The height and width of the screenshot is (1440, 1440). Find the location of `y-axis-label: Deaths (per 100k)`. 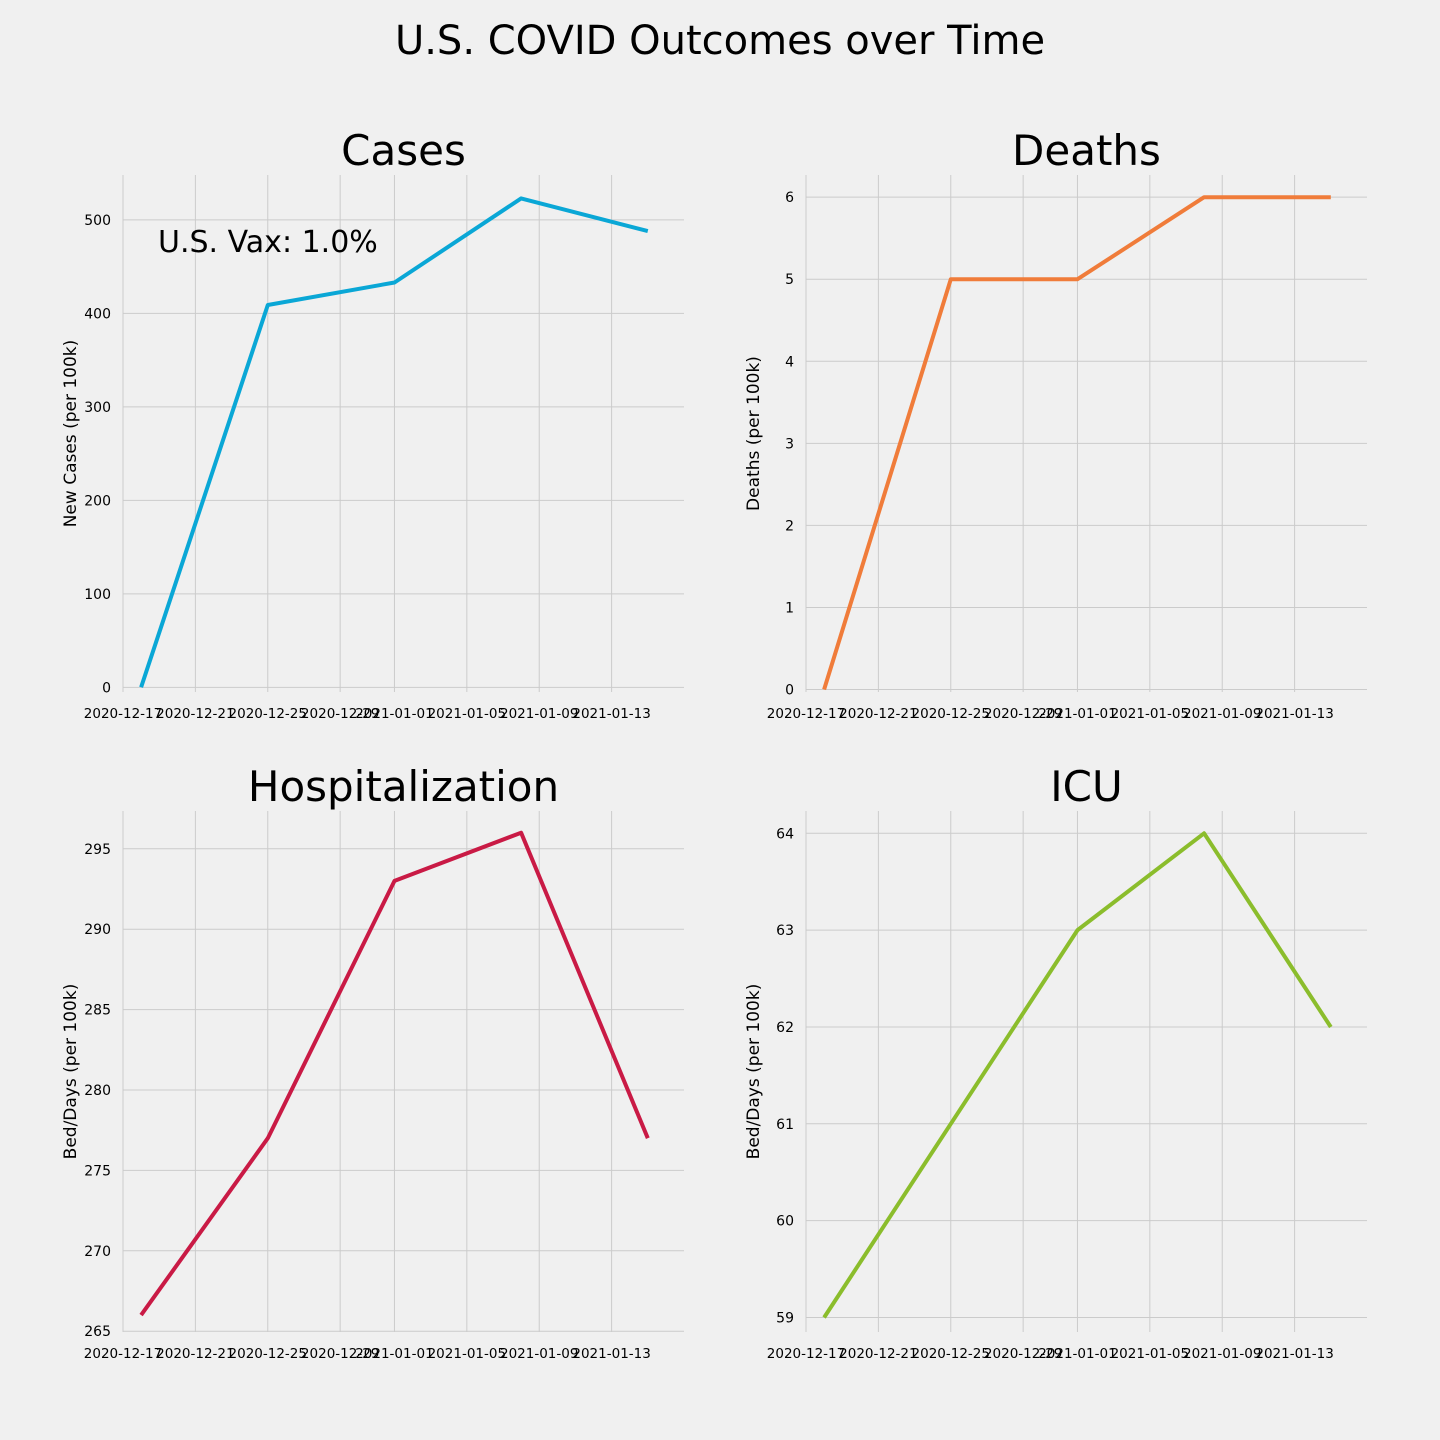

y-axis-label: Deaths (per 100k) is located at coordinates (754, 433).